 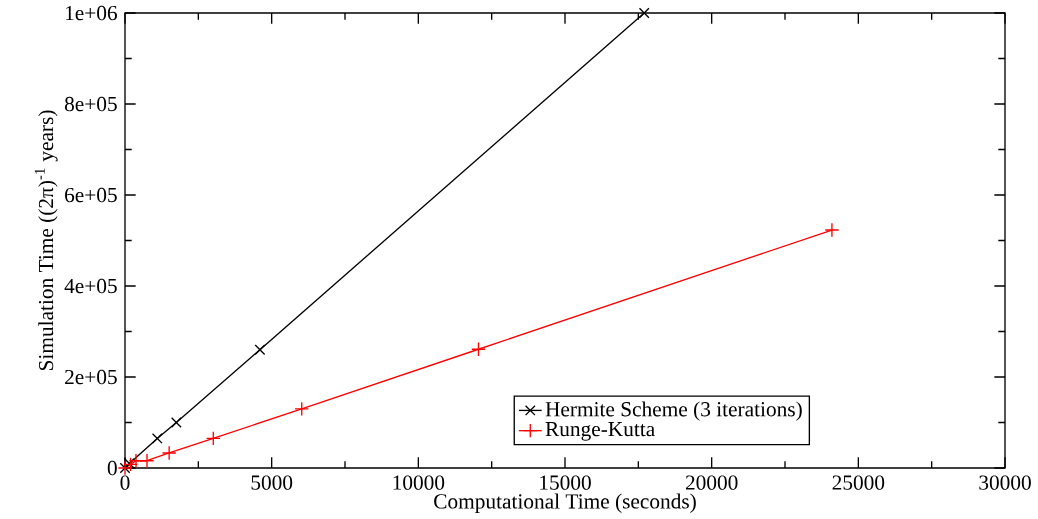 I want to click on y-tick-label: 6e+05, so click(x=91, y=195).